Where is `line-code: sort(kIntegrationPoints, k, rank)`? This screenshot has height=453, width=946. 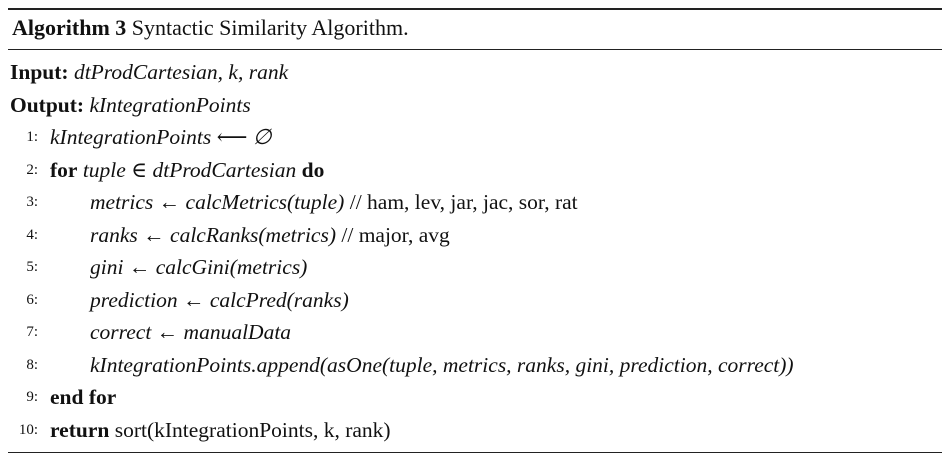
line-code: sort(kIntegrationPoints, k, rank) is located at coordinates (252, 429).